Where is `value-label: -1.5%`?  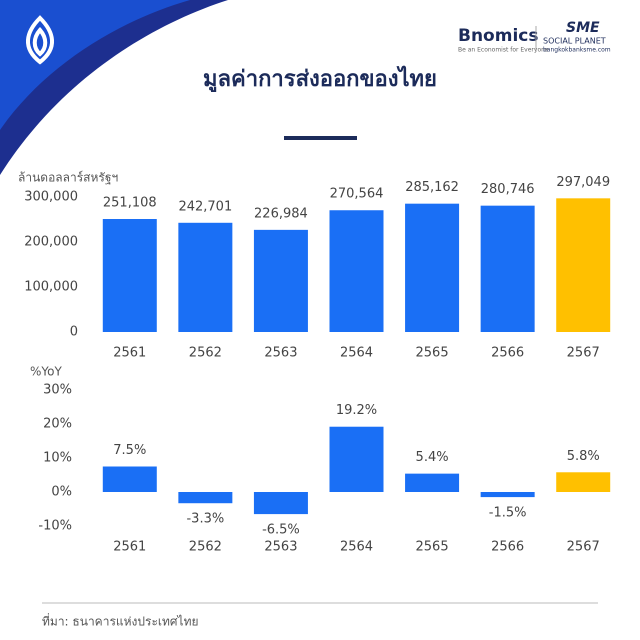
value-label: -1.5% is located at coordinates (508, 513).